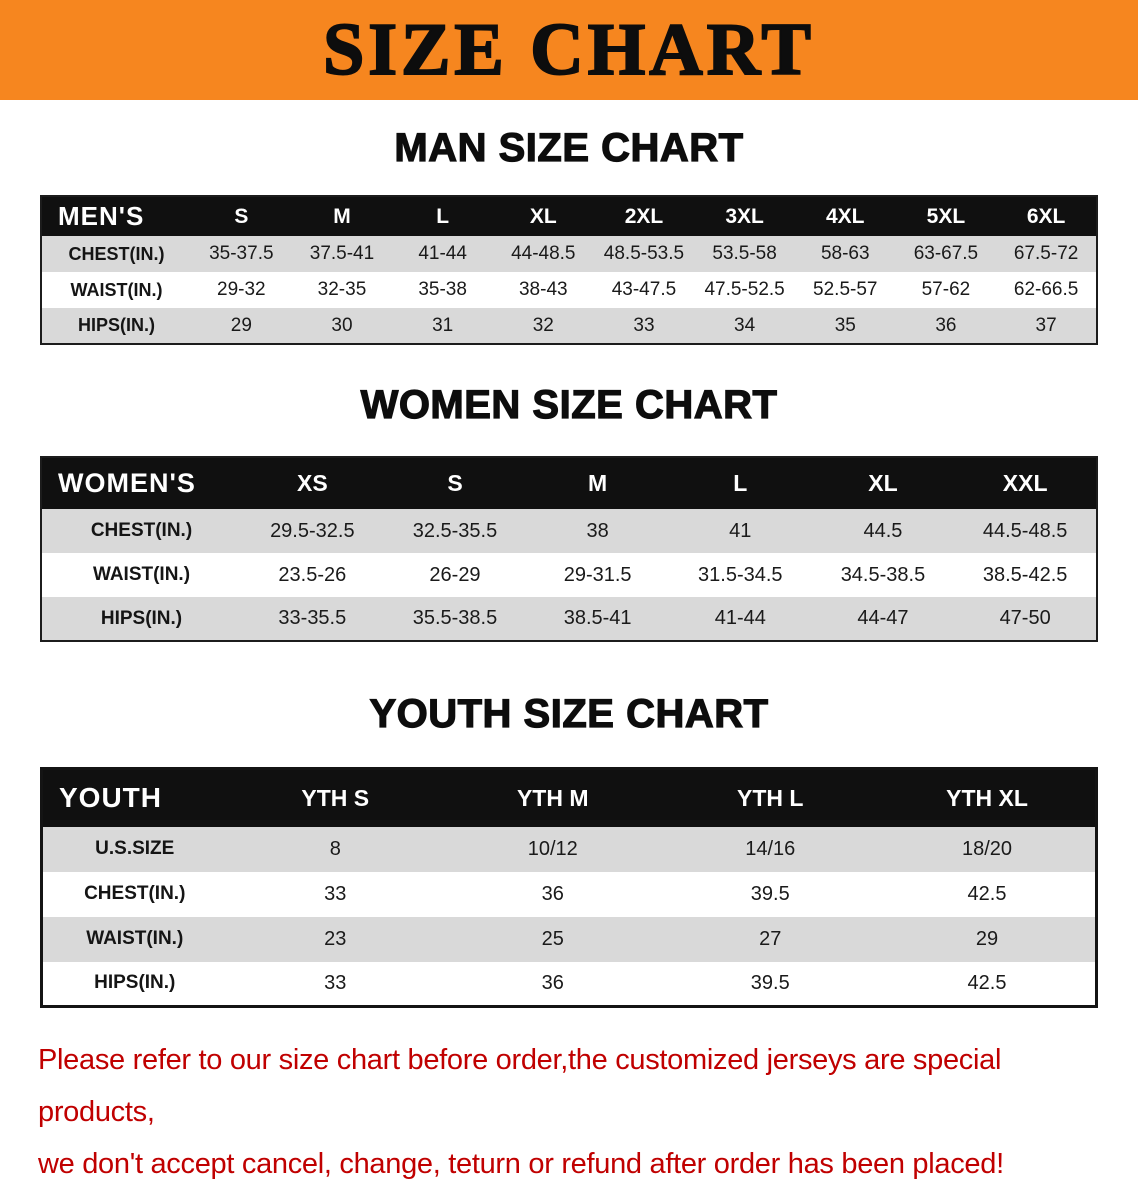  I want to click on size-value-cell: 44.5, so click(883, 530).